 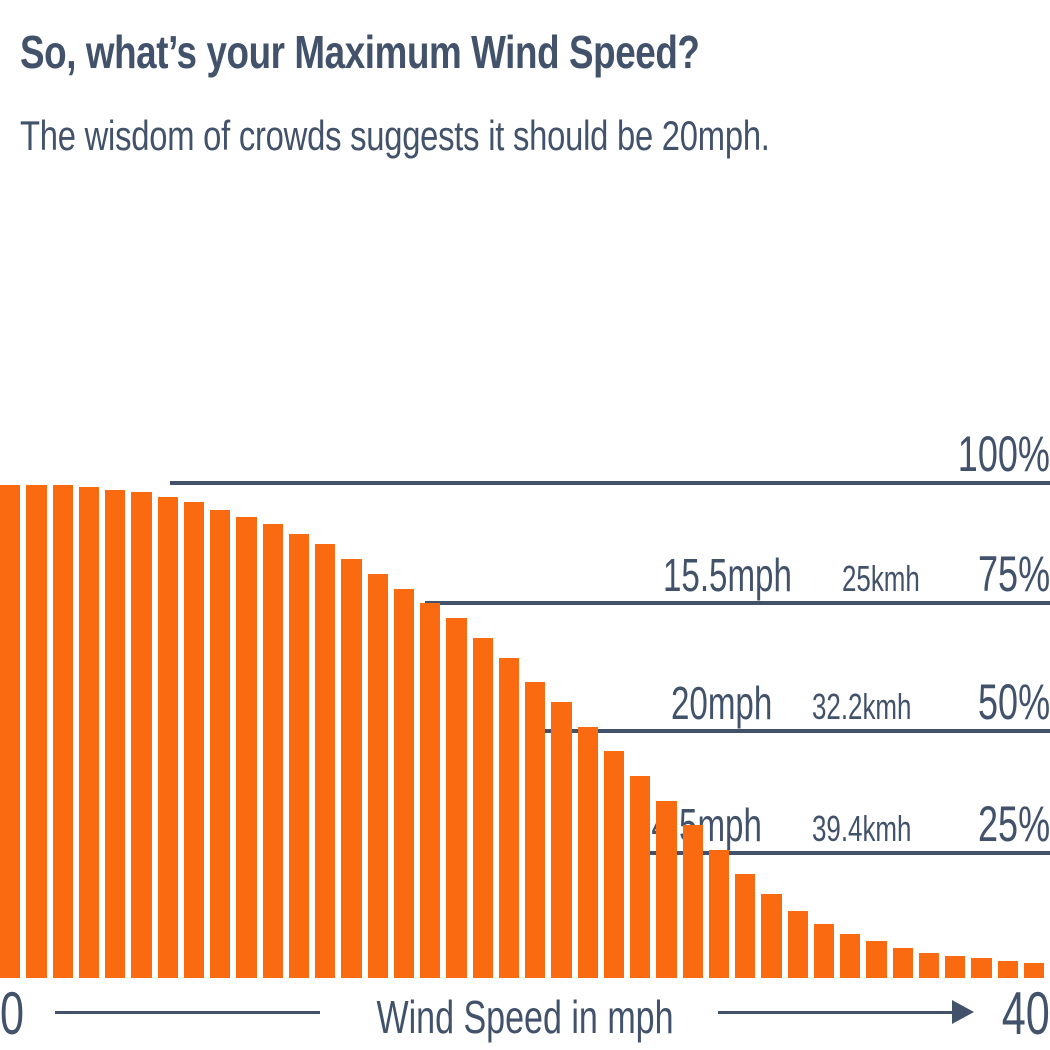 What do you see at coordinates (836, 1012) in the screenshot?
I see `x-axis-line-right` at bounding box center [836, 1012].